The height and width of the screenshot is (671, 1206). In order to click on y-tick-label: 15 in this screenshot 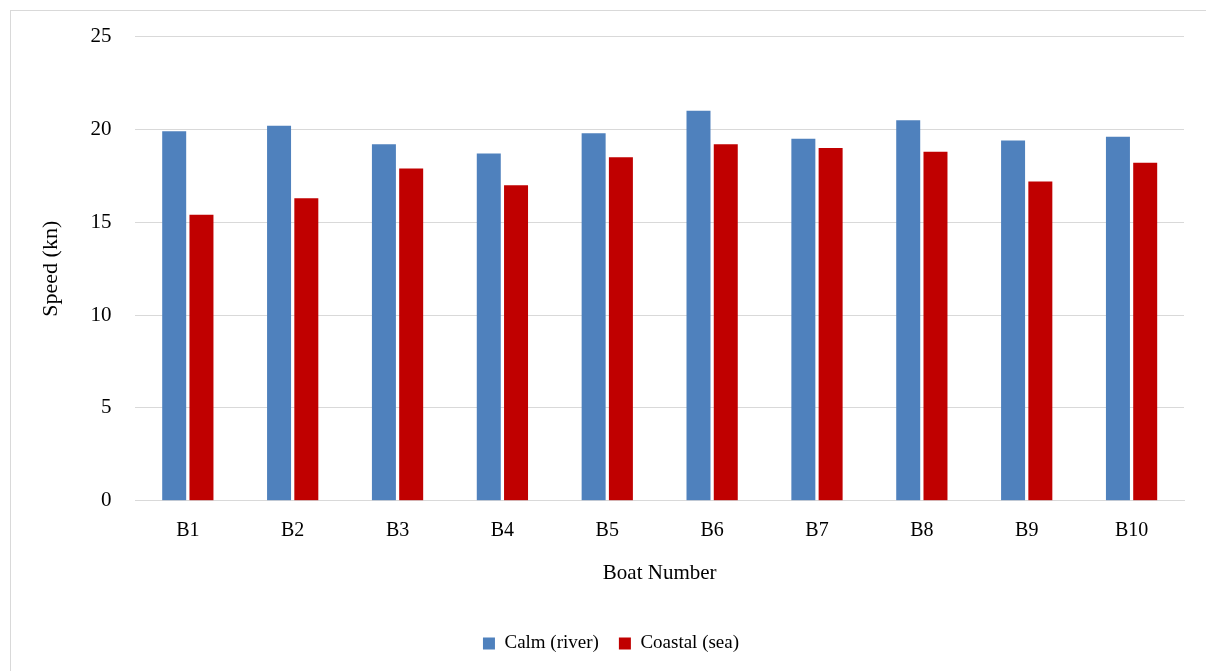, I will do `click(101, 220)`.